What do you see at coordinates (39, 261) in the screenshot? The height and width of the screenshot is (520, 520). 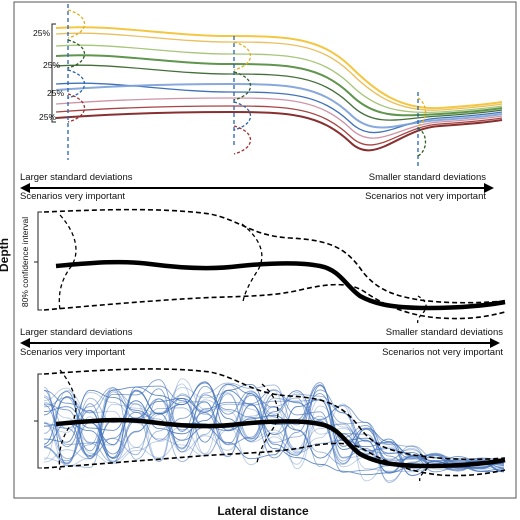 I see `middle-panel-bracket` at bounding box center [39, 261].